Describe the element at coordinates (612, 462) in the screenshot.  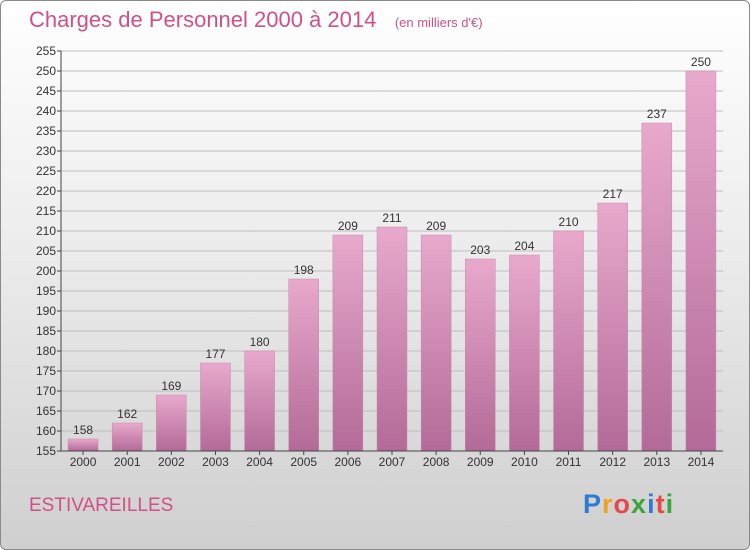
I see `x-tick-label: 2012` at that location.